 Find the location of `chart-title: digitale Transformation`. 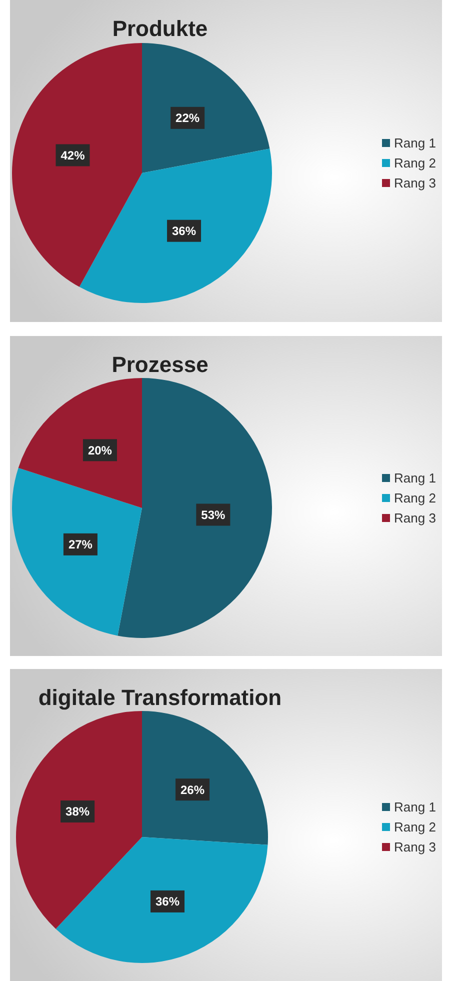

chart-title: digitale Transformation is located at coordinates (160, 697).